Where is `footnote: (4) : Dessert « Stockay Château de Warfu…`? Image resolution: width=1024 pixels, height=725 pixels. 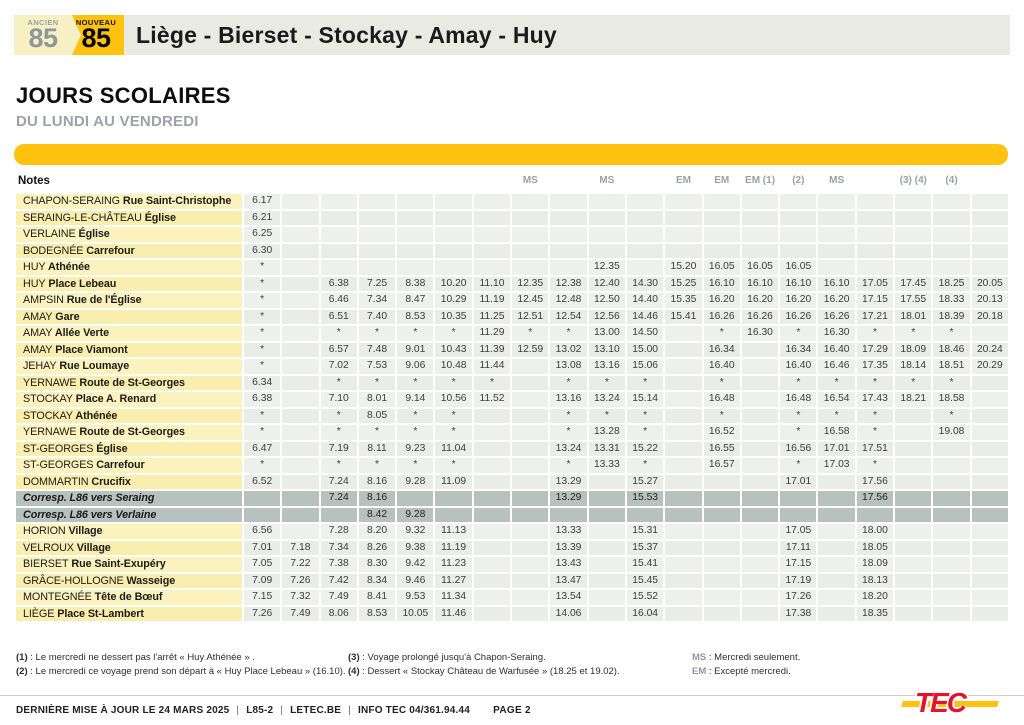 footnote: (4) : Dessert « Stockay Château de Warfu… is located at coordinates (484, 671).